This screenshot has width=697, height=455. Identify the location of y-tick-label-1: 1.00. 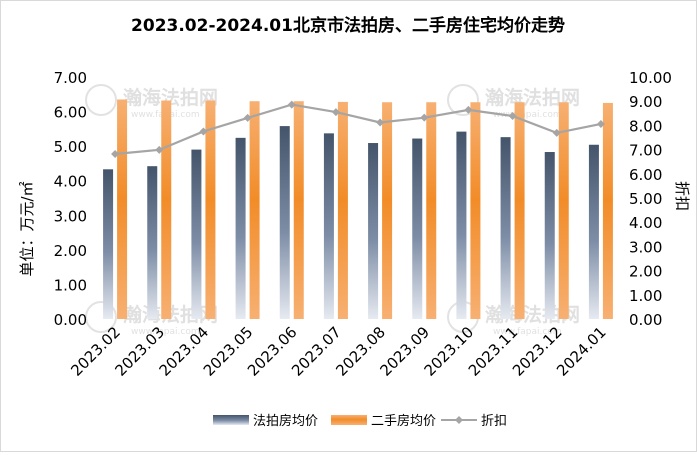
(70, 285).